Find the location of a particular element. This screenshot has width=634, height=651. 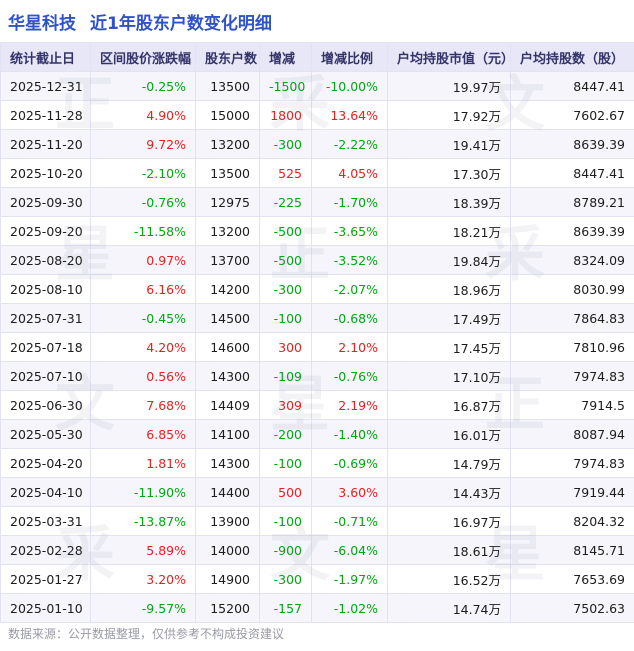

table-cell: 16.87万 is located at coordinates (449, 405).